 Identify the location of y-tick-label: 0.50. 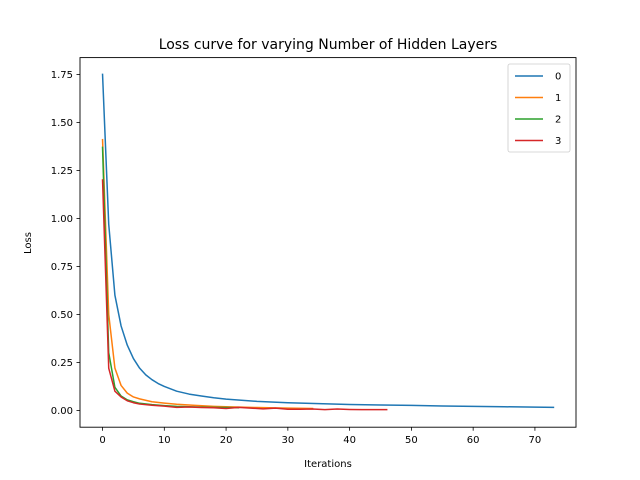
(62, 315).